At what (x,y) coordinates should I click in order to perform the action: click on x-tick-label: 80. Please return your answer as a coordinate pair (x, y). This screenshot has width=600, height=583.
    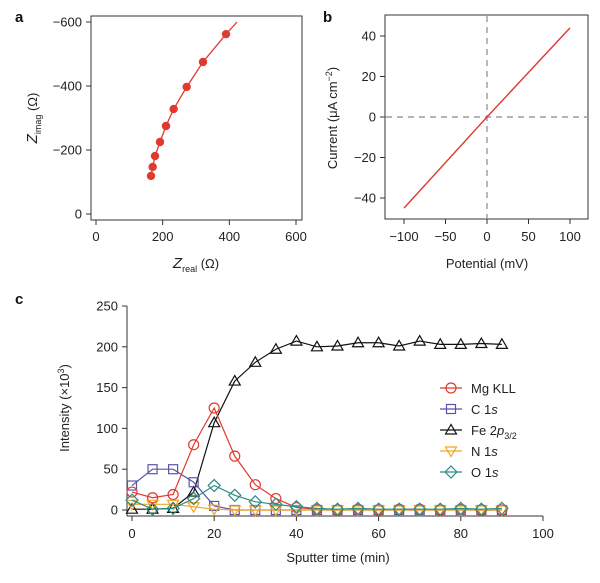
    Looking at the image, I should click on (461, 533).